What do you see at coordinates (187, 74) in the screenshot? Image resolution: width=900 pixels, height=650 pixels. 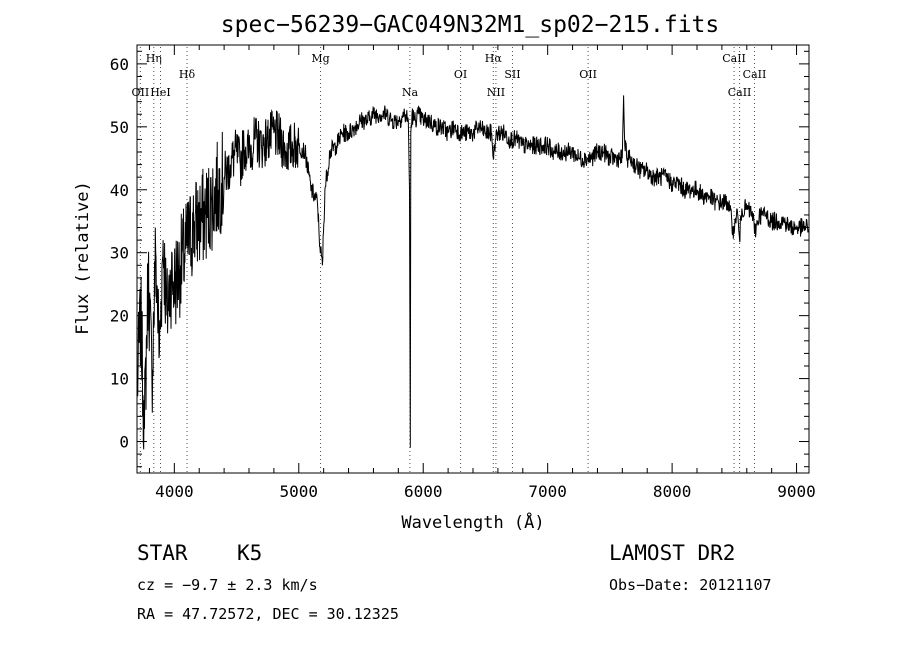 I see `line-marker-label: Hδ` at bounding box center [187, 74].